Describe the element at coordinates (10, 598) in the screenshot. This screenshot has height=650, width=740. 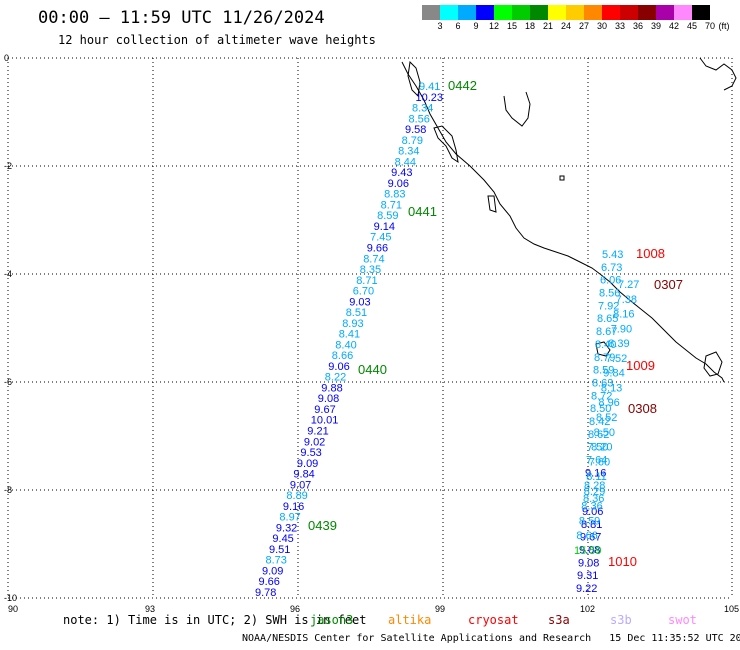
I see `lat-tick-label: -10` at that location.